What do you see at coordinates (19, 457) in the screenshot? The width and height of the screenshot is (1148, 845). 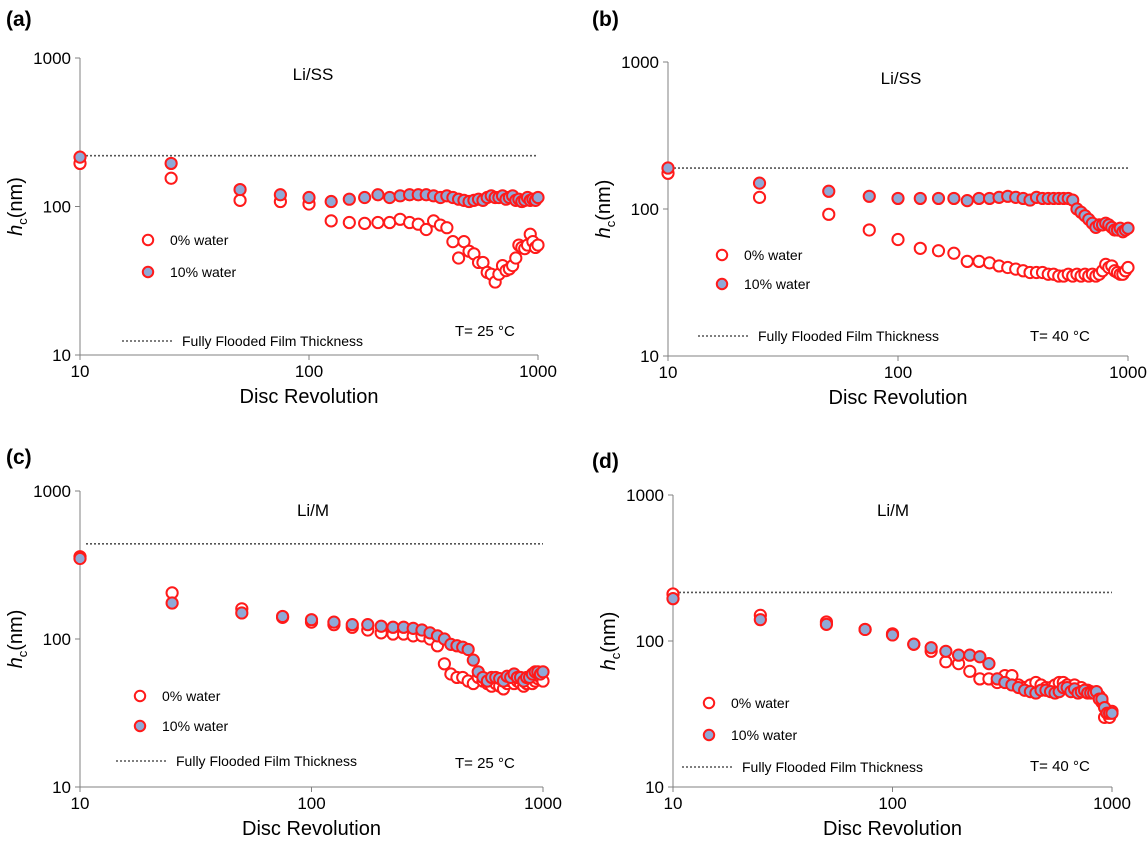 I see `panel-label: (c)` at bounding box center [19, 457].